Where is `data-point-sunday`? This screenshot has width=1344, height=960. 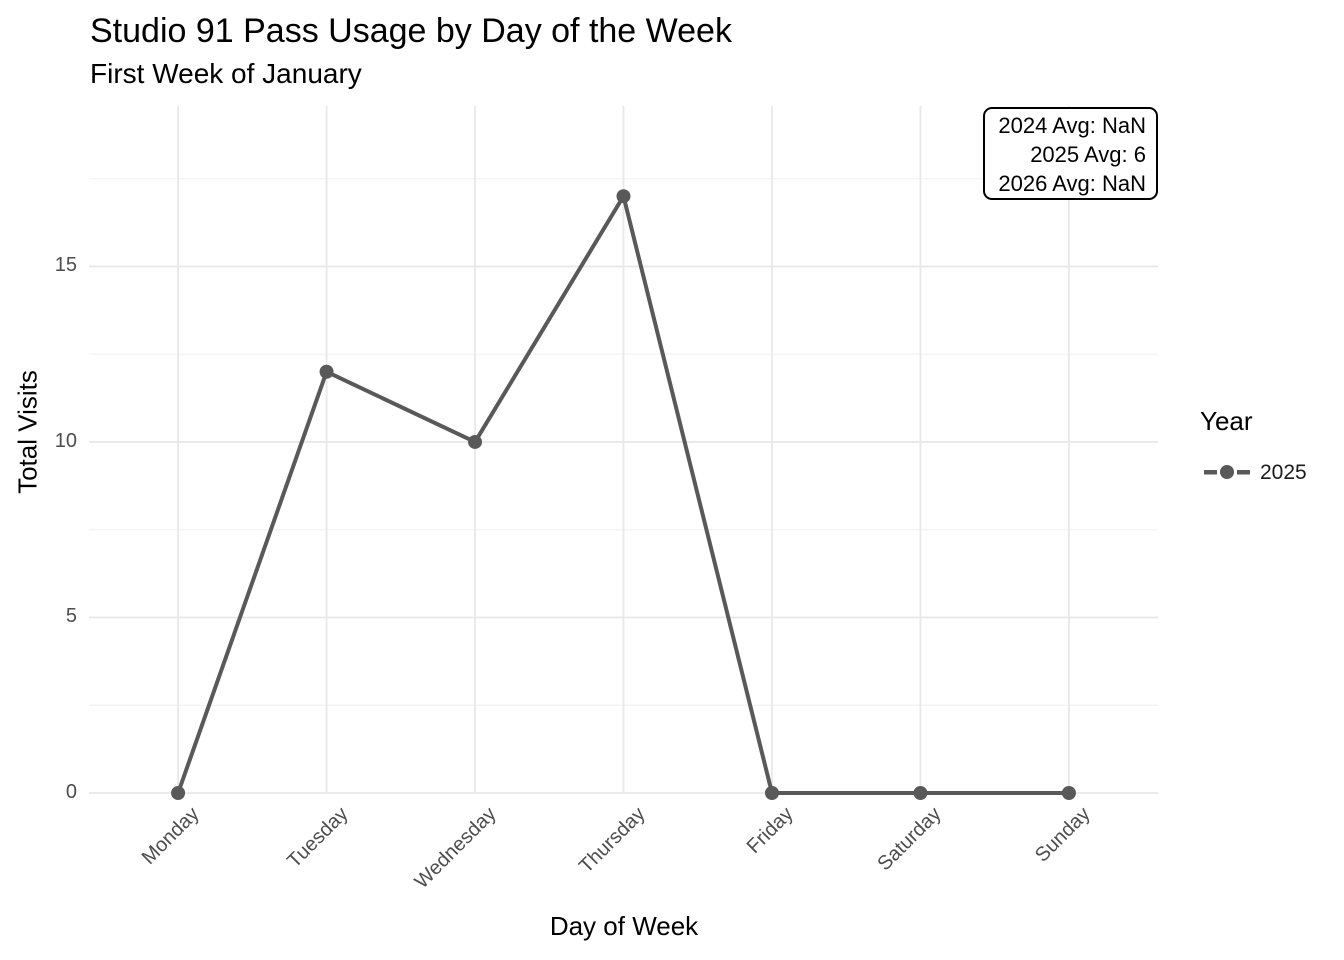 data-point-sunday is located at coordinates (1068, 793).